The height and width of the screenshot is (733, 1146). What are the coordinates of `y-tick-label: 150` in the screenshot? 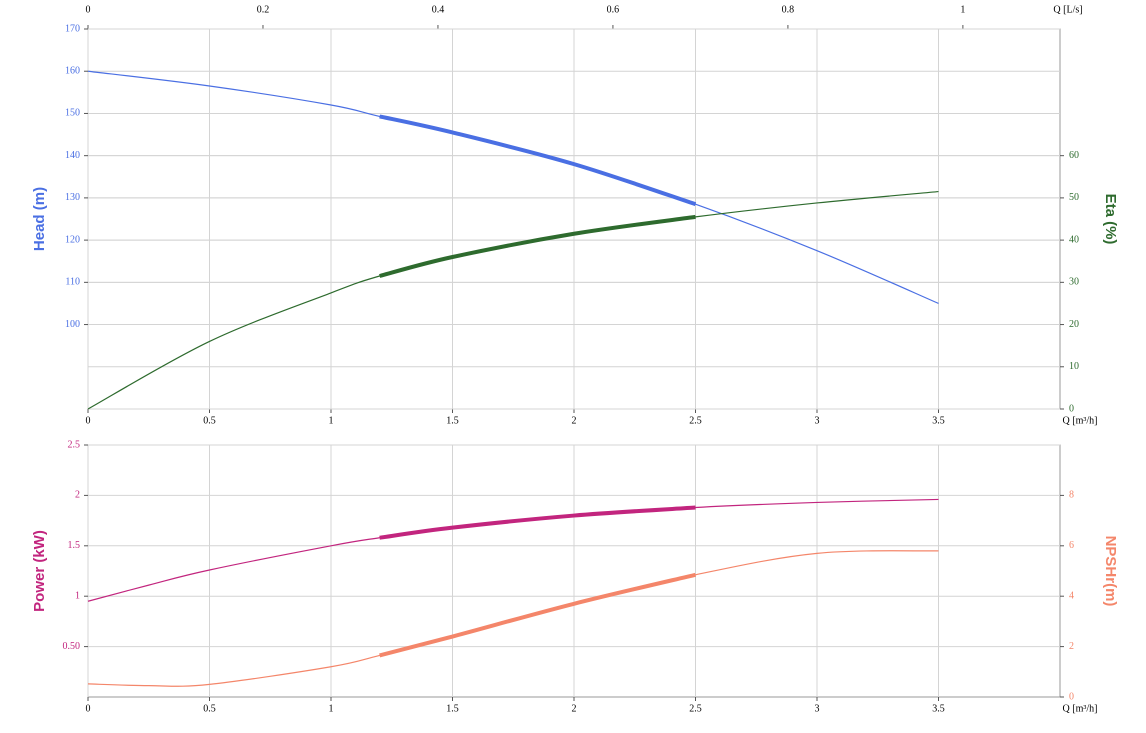 It's located at (72, 113).